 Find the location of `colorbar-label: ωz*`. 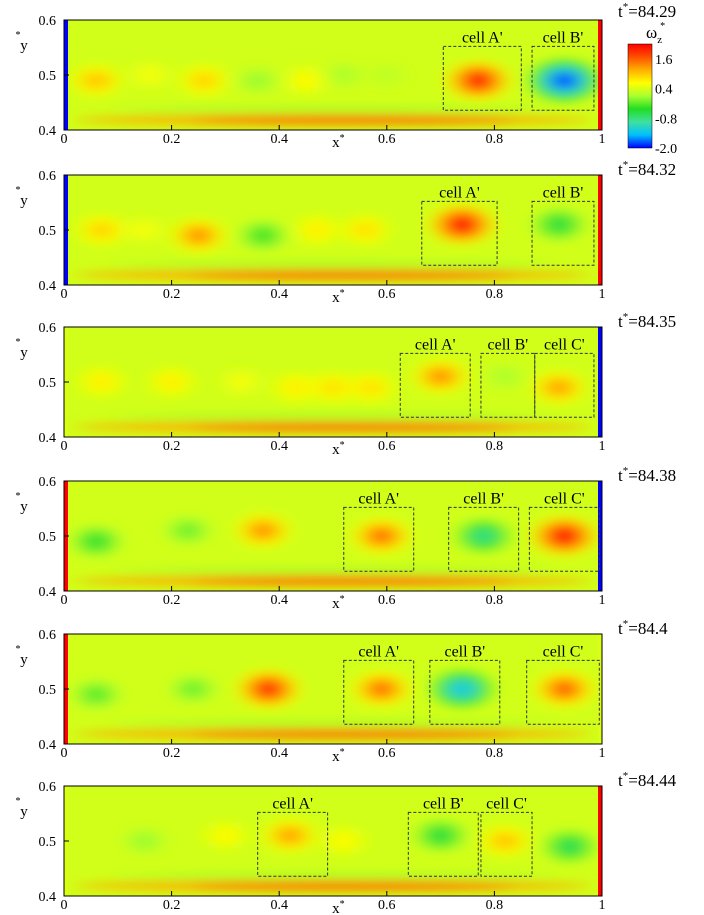

colorbar-label: ωz* is located at coordinates (655, 33).